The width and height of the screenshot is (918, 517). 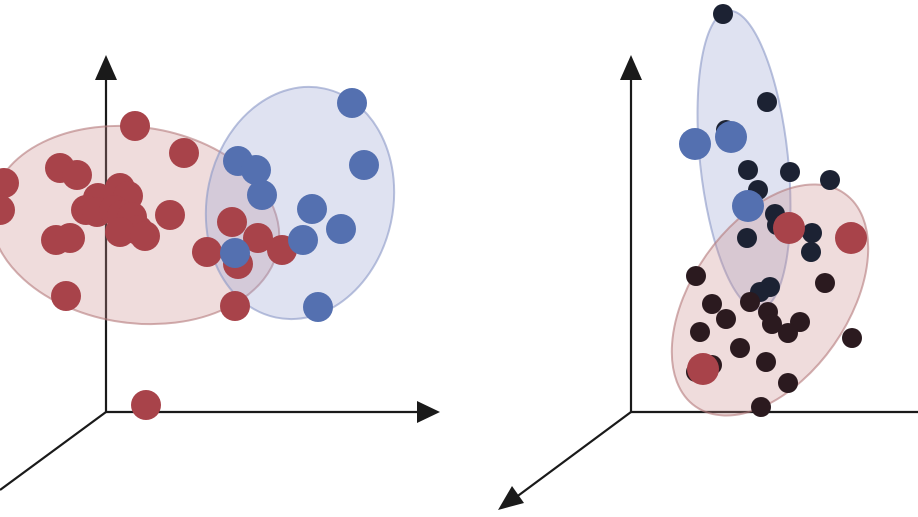 I want to click on right-red-ellipse, so click(x=770, y=300).